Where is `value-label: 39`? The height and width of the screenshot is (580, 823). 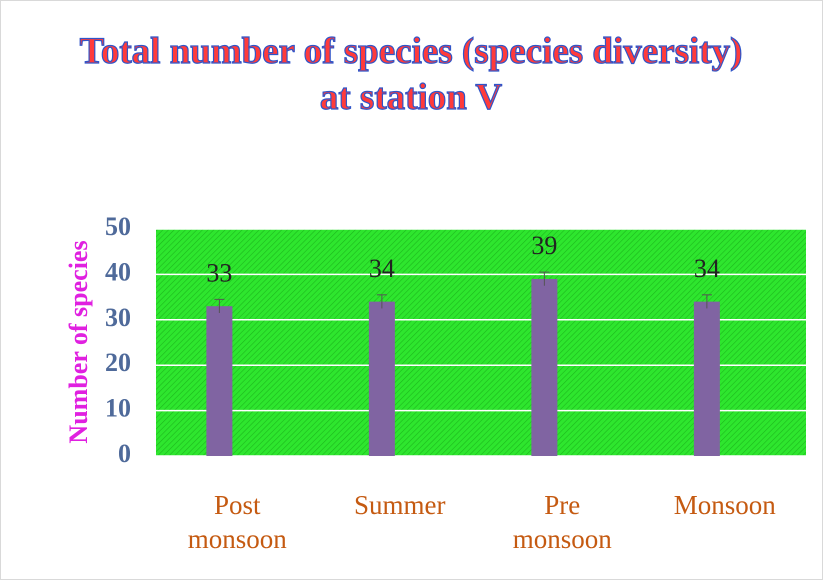
value-label: 39 is located at coordinates (544, 245).